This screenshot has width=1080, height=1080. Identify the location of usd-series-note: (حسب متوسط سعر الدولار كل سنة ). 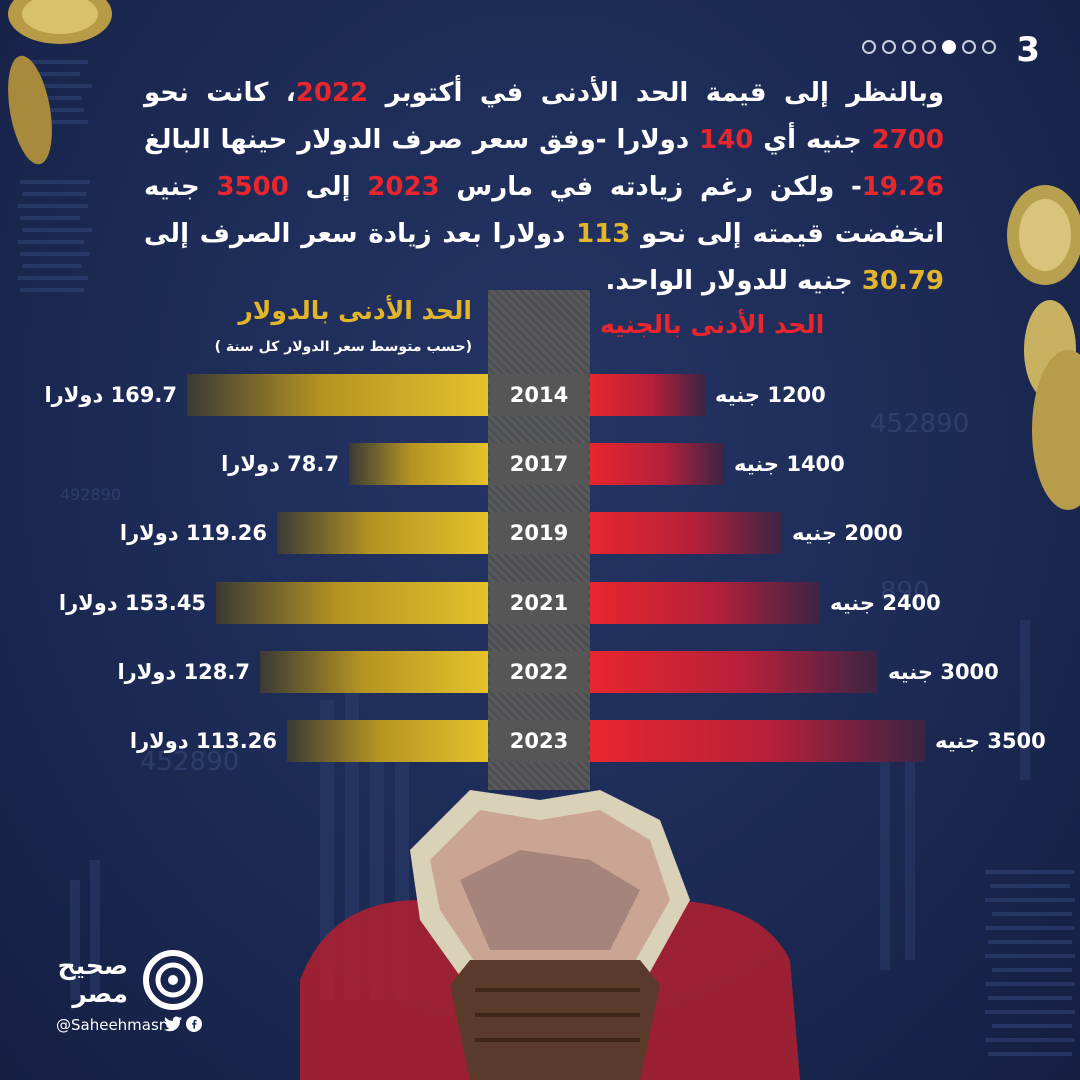
(343, 347).